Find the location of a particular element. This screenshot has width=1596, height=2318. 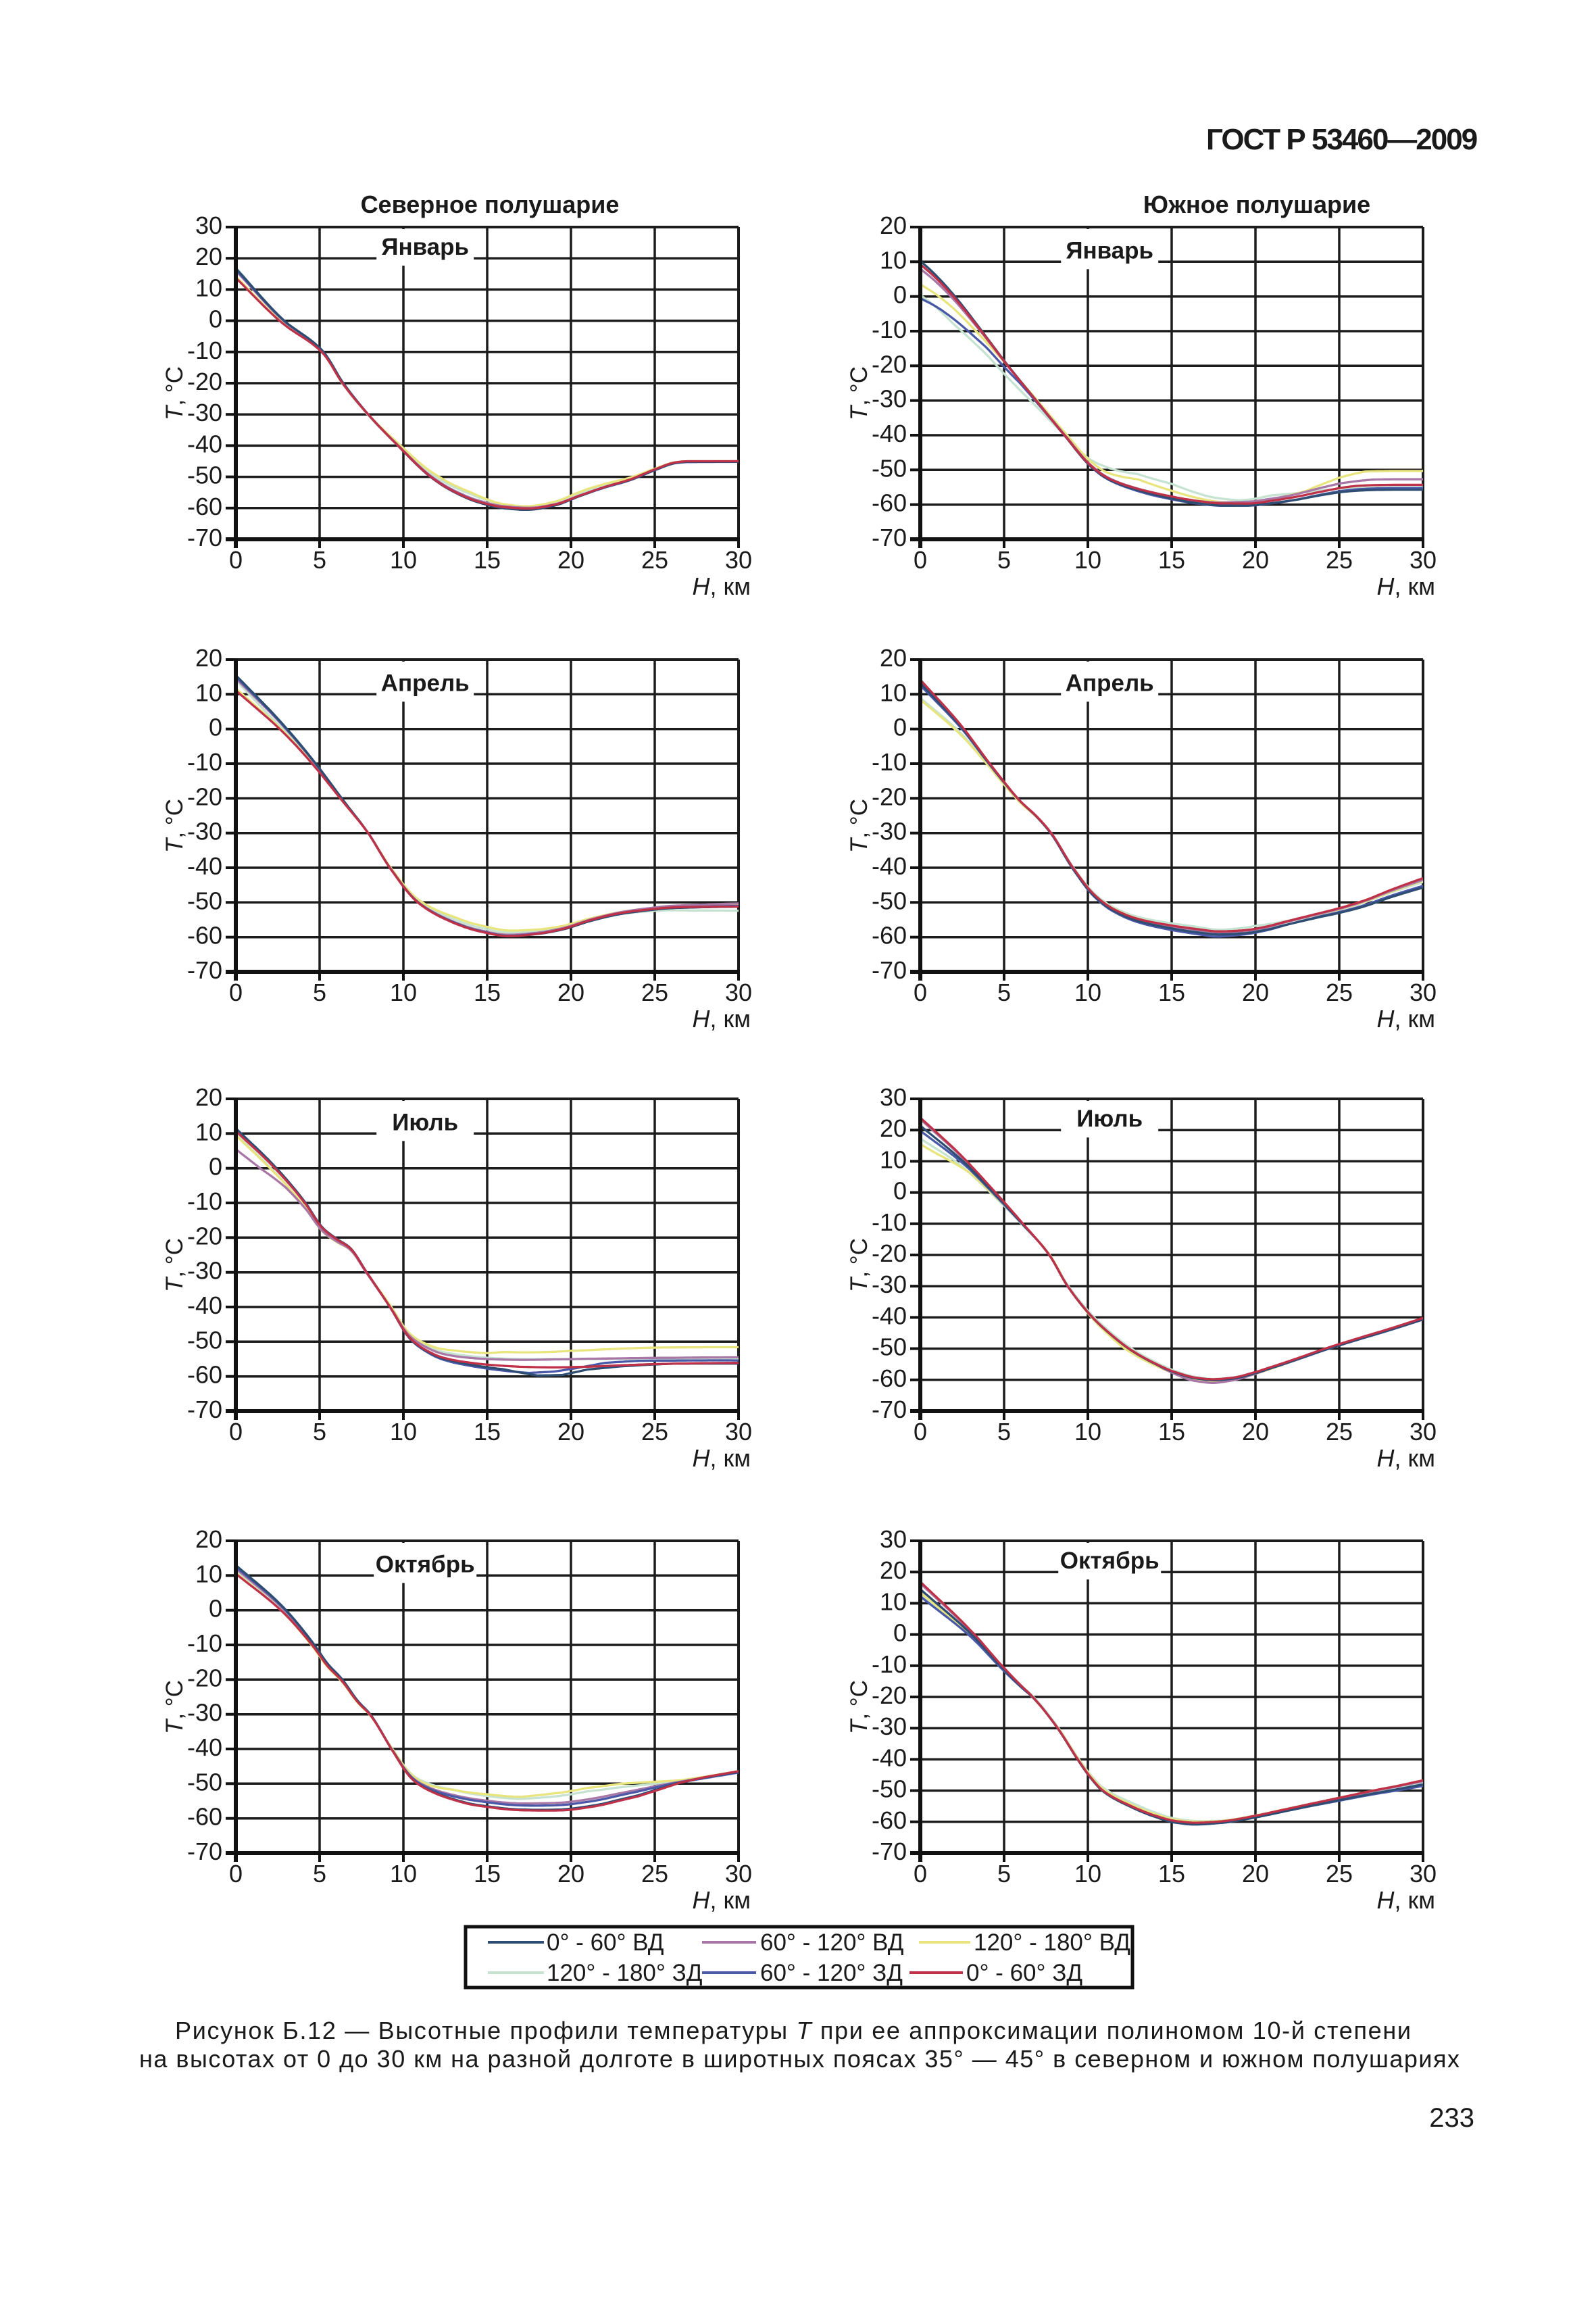

svg-text: Октябрь is located at coordinates (1109, 1561).